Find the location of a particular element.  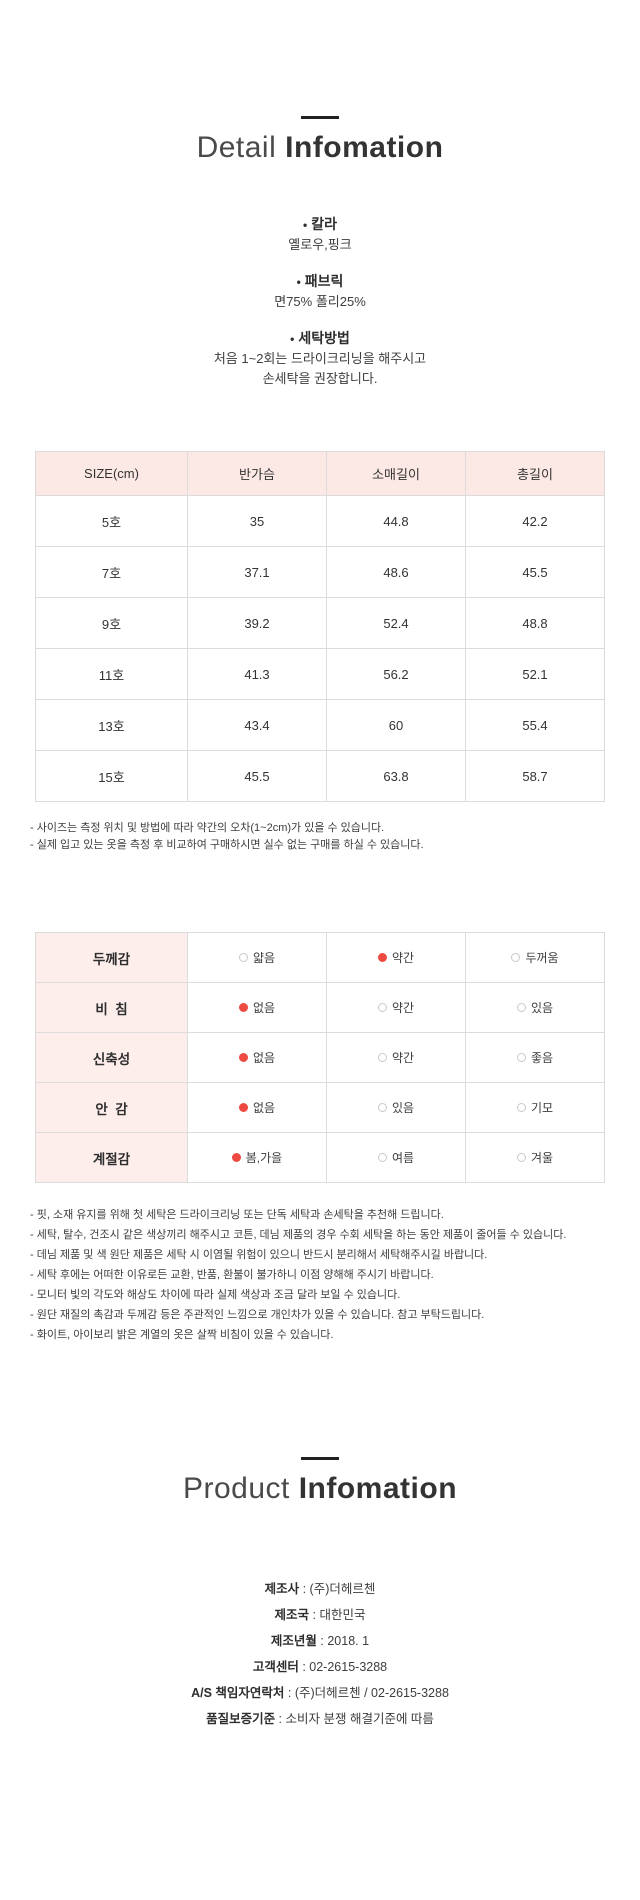

detail-section-title: Detail Infomation is located at coordinates (320, 148).